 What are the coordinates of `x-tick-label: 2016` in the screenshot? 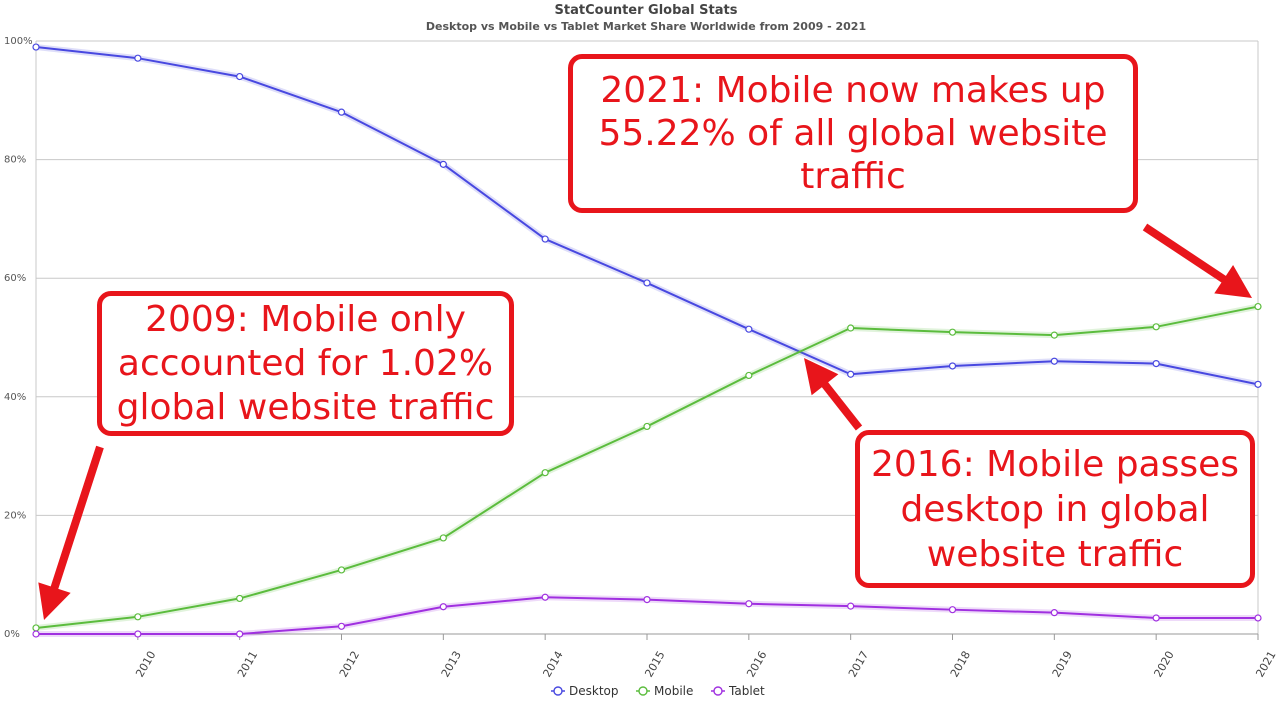 It's located at (756, 664).